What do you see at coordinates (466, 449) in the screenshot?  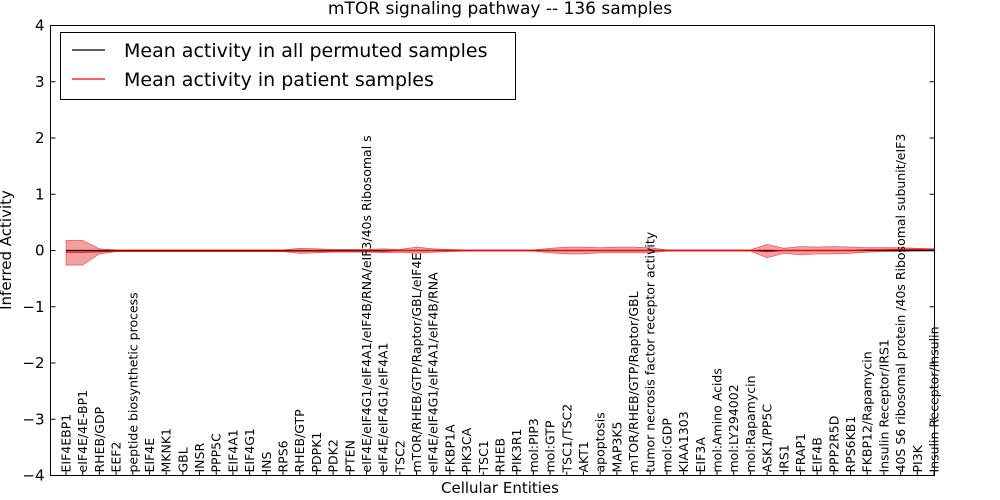 I see `x-category-label: PIK3CA` at bounding box center [466, 449].